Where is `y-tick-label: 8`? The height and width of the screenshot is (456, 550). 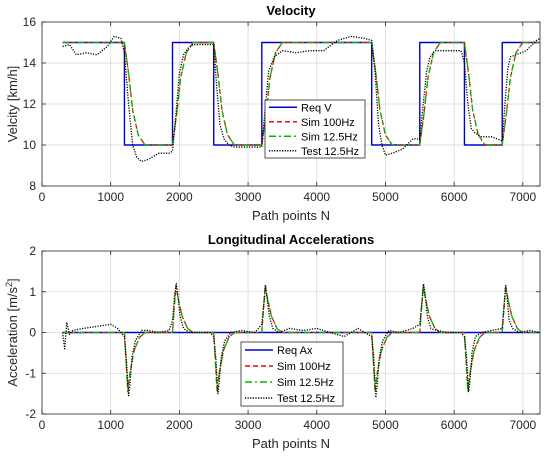
y-tick-label: 8 is located at coordinates (32, 186).